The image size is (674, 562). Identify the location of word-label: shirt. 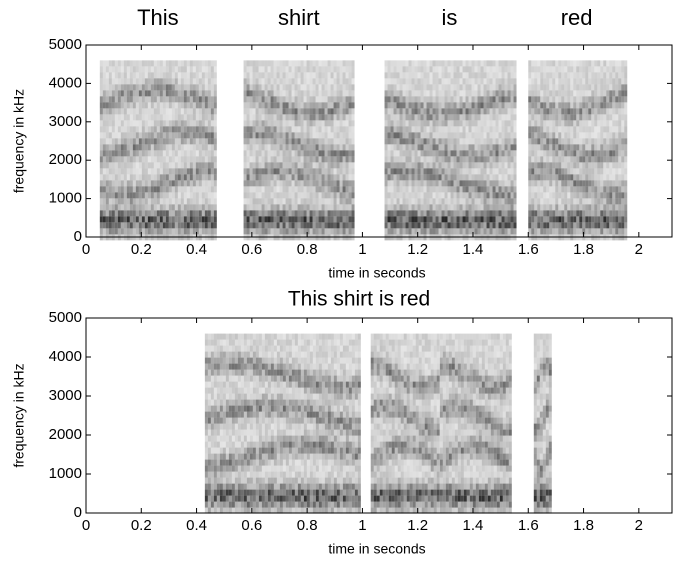
(299, 17).